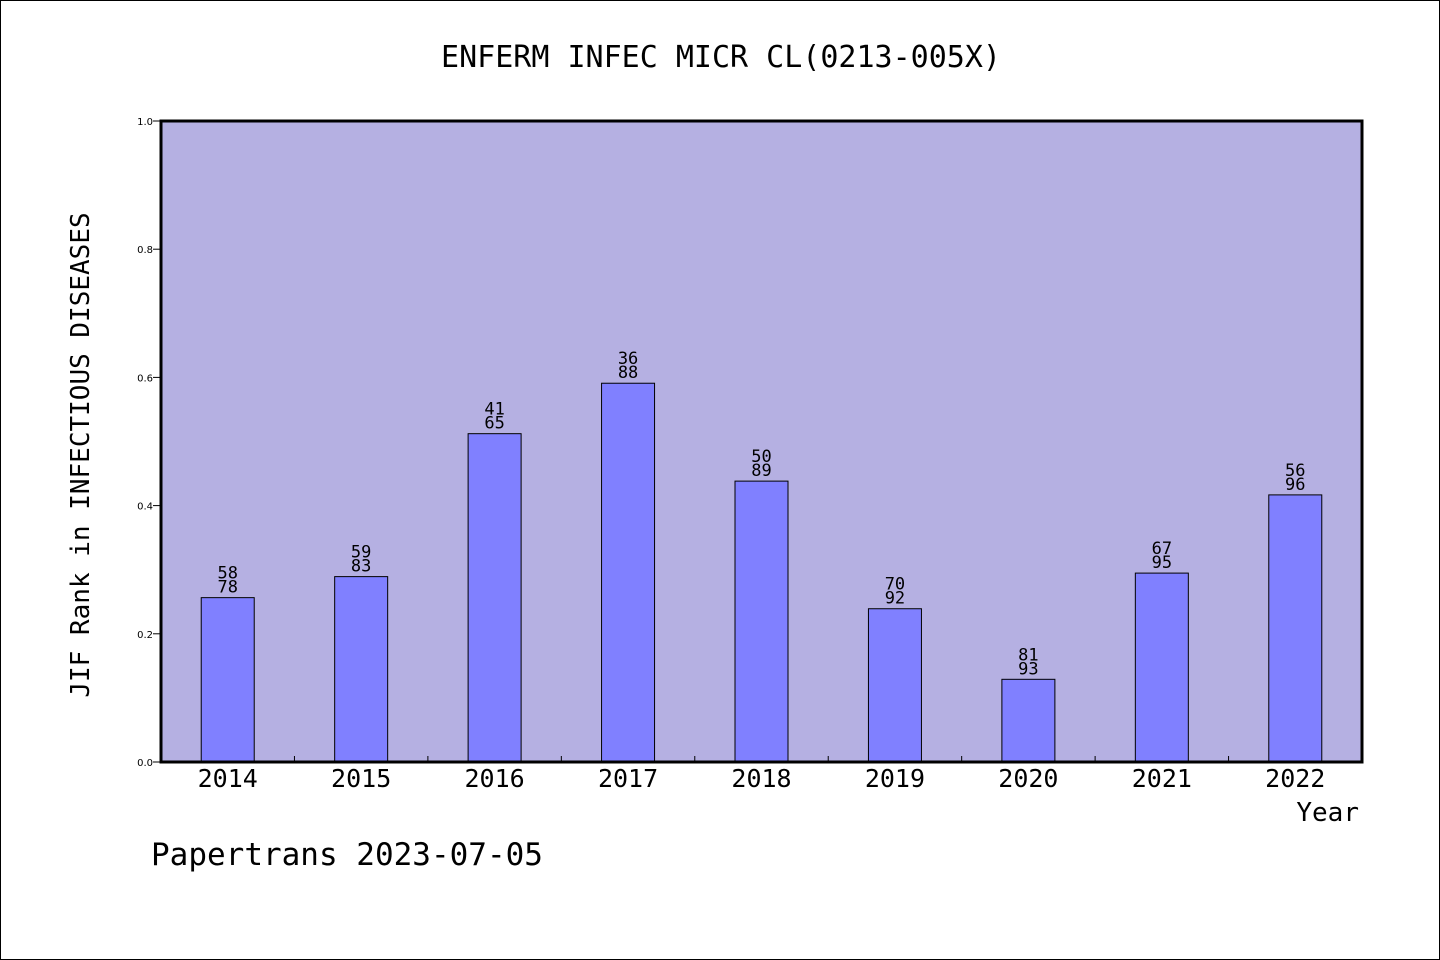 The width and height of the screenshot is (1440, 960). I want to click on y-axis-title: JIF Rank in INFECTIOUS DISEASES, so click(81, 454).